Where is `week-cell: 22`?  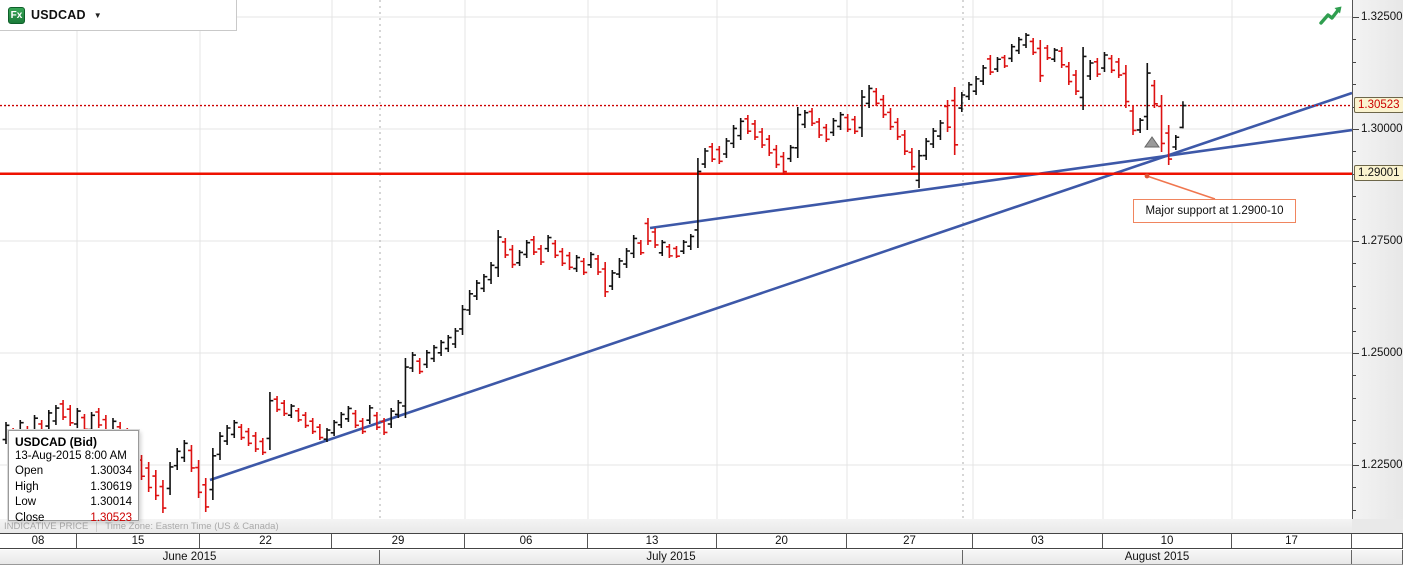
week-cell: 22 is located at coordinates (266, 541).